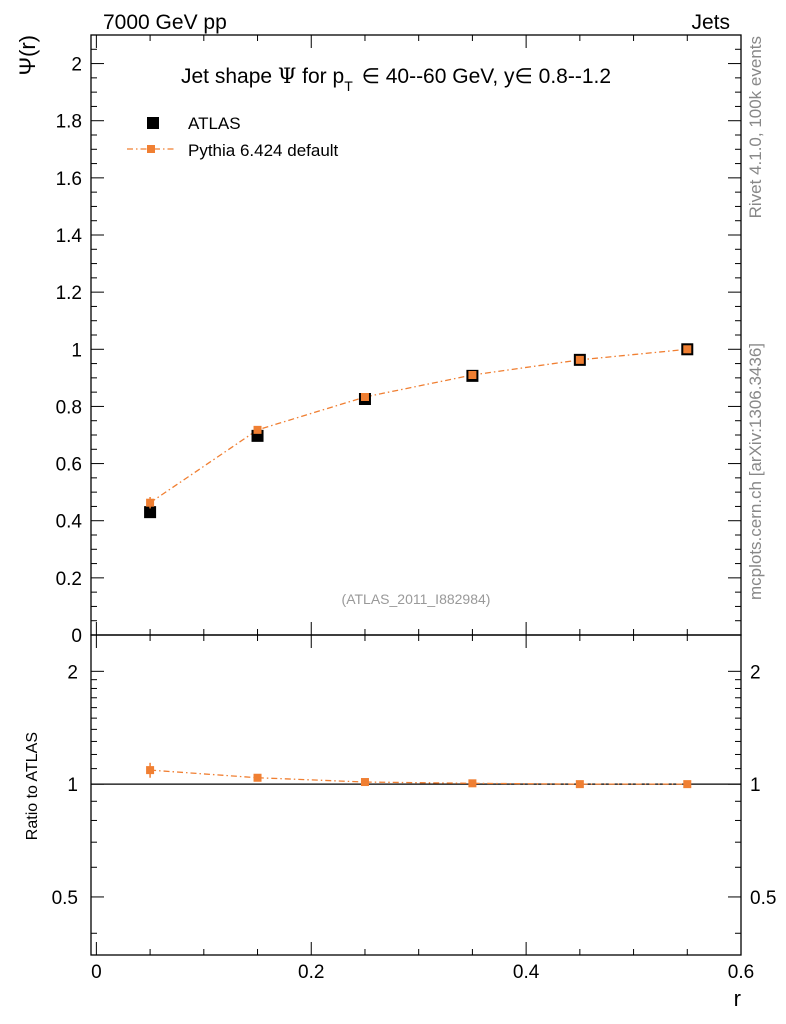  What do you see at coordinates (69, 522) in the screenshot?
I see `y-tick-label: 0.4` at bounding box center [69, 522].